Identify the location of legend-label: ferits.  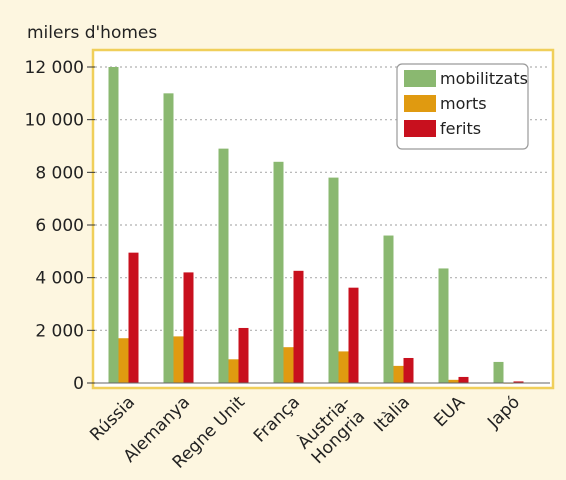
(460, 128).